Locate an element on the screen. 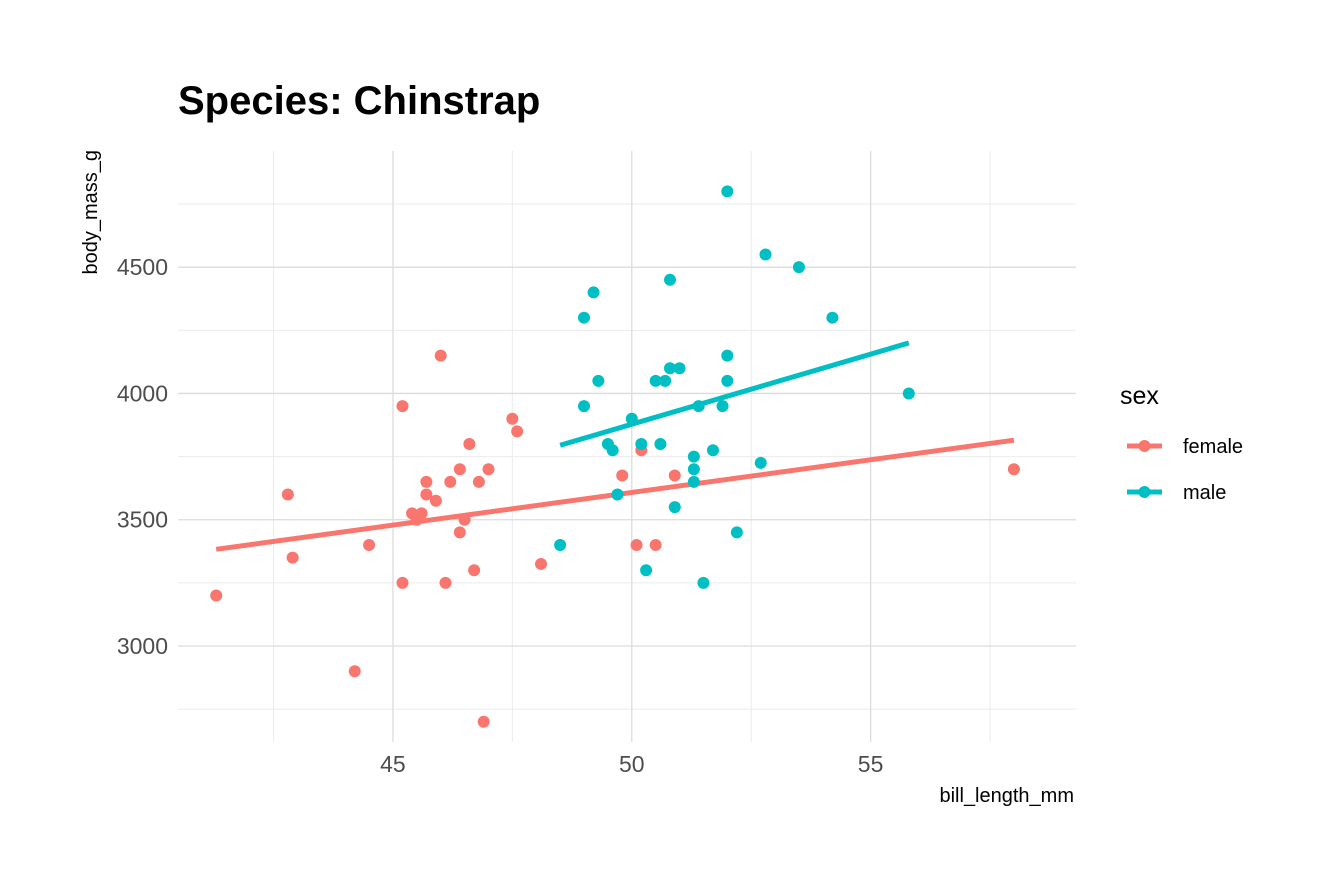 This screenshot has height=887, width=1344. y-tick-label: 3000 is located at coordinates (142, 646).